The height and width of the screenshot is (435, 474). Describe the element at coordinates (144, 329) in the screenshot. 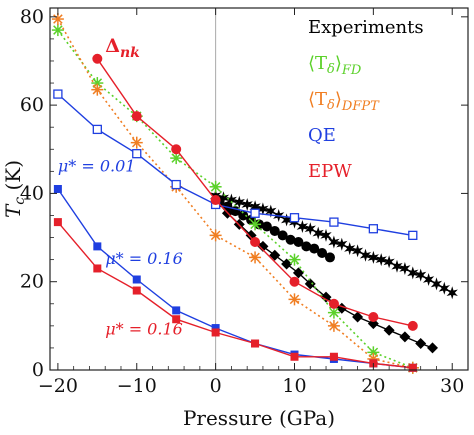

I see `annotation-3: μ* = 0.16` at that location.